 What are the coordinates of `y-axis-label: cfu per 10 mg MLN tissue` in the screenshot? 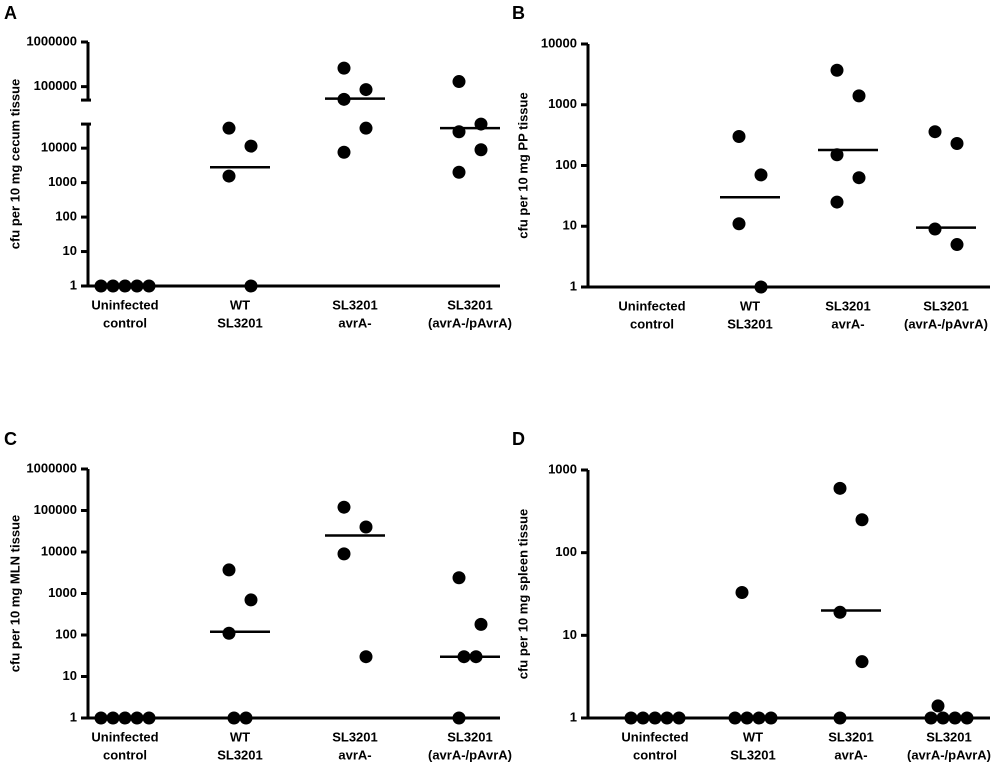 It's located at (14, 593).